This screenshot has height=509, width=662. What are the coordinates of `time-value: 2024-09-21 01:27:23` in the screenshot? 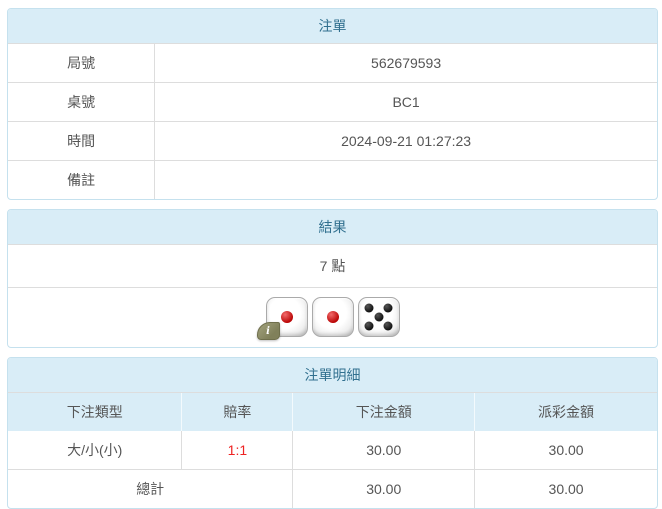 It's located at (405, 141).